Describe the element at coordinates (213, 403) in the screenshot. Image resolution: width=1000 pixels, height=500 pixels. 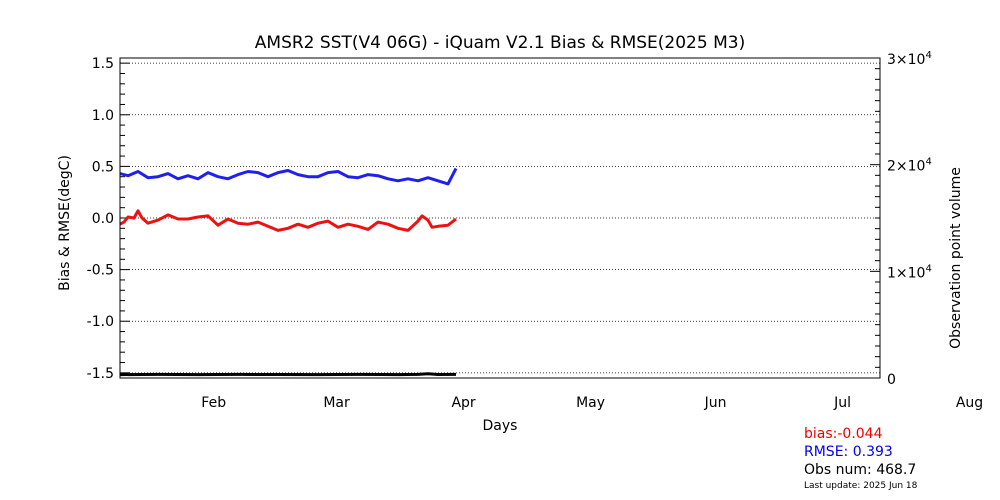
I see `x-tick-label: Feb` at that location.